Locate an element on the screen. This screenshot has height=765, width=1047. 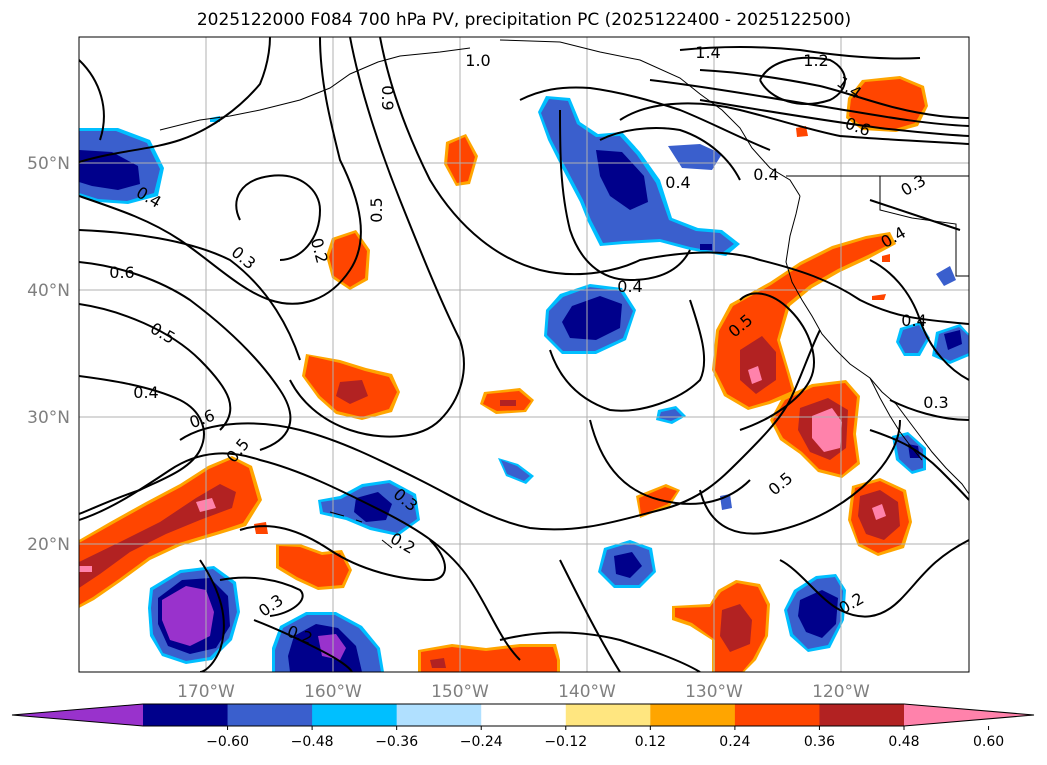
contour-label: 0.5 is located at coordinates (376, 209).